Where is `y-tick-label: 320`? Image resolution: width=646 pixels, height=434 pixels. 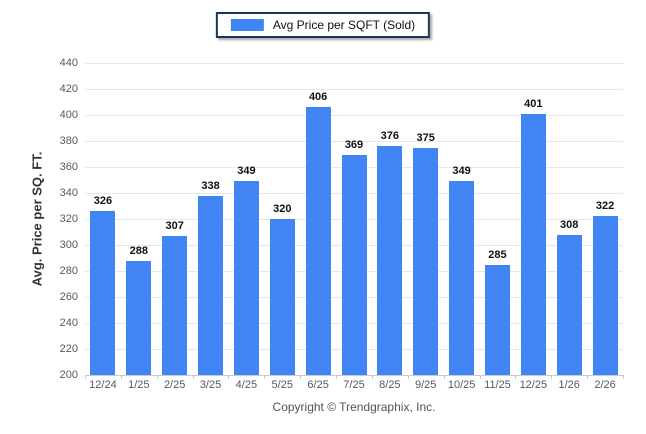 y-tick-label: 320 is located at coordinates (68, 219).